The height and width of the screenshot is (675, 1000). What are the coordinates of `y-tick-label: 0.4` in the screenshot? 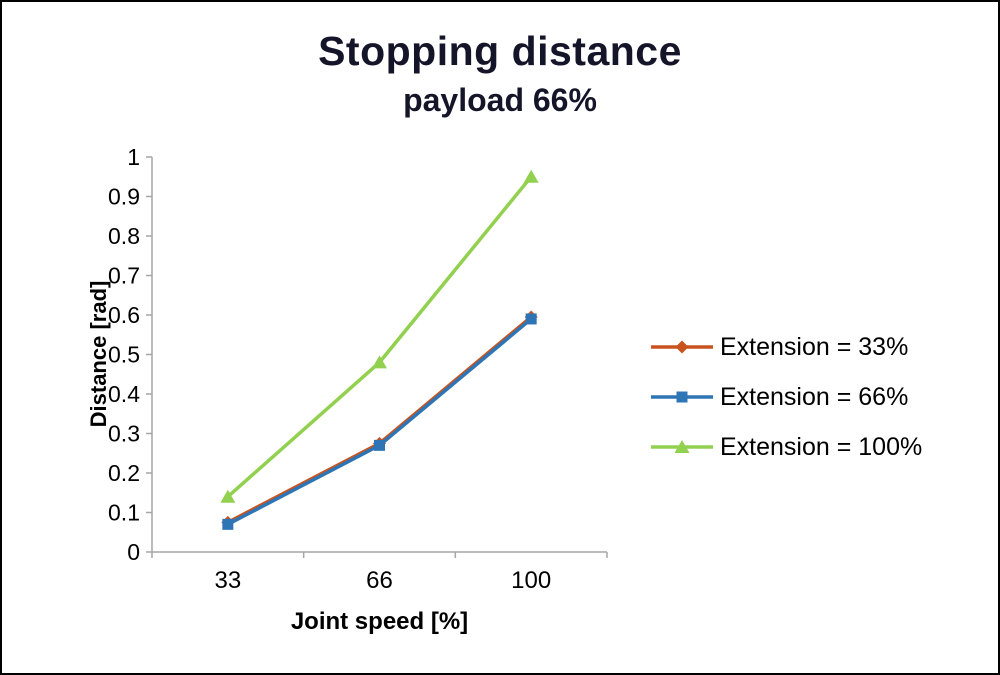 It's located at (124, 394).